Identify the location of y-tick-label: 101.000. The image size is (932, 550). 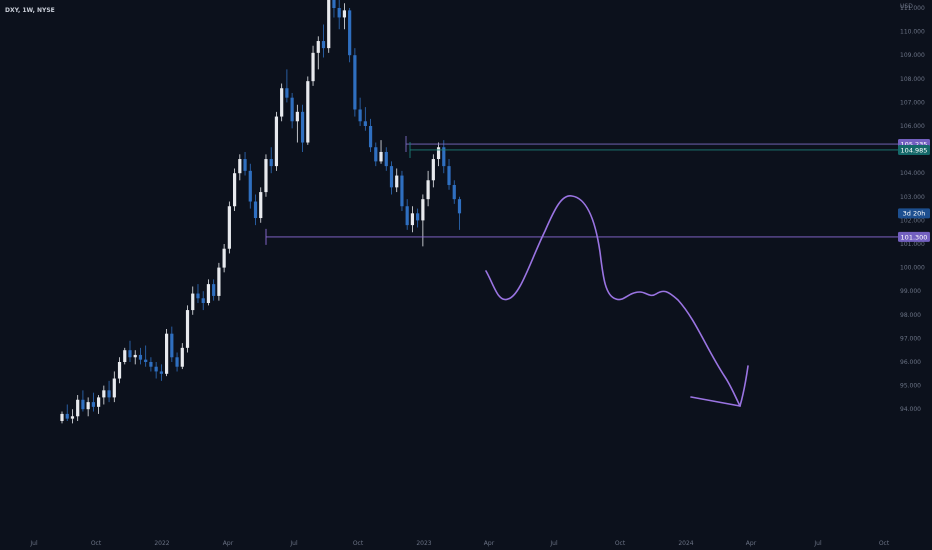
(912, 244).